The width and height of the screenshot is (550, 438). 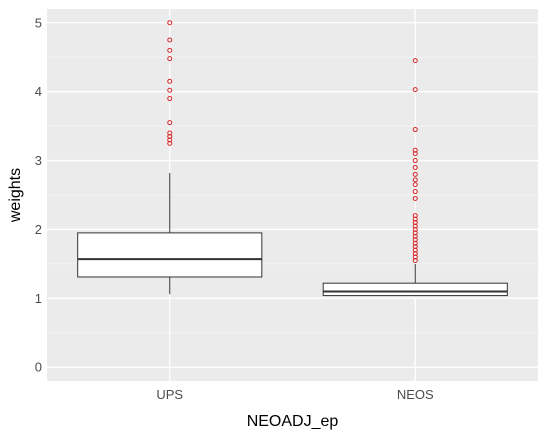 What do you see at coordinates (38, 229) in the screenshot?
I see `y-tick-label: 2` at bounding box center [38, 229].